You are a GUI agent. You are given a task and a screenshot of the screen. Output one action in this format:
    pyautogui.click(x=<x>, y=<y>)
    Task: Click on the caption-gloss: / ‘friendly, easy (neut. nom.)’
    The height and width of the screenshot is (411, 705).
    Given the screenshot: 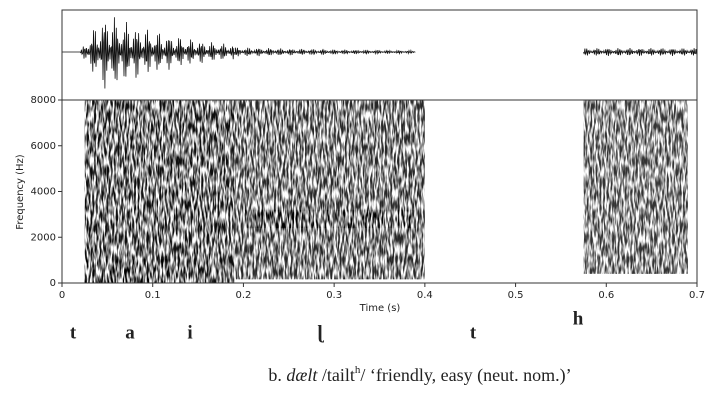 What is the action you would take?
    pyautogui.click(x=465, y=375)
    